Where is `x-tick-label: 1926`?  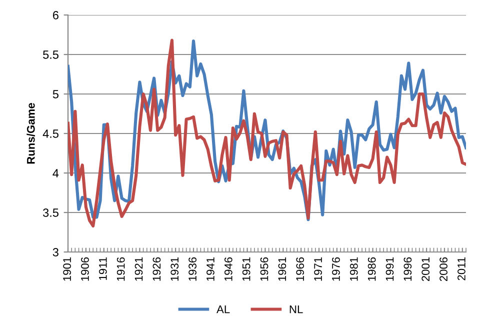 x-tick-label: 1926 is located at coordinates (156, 269).